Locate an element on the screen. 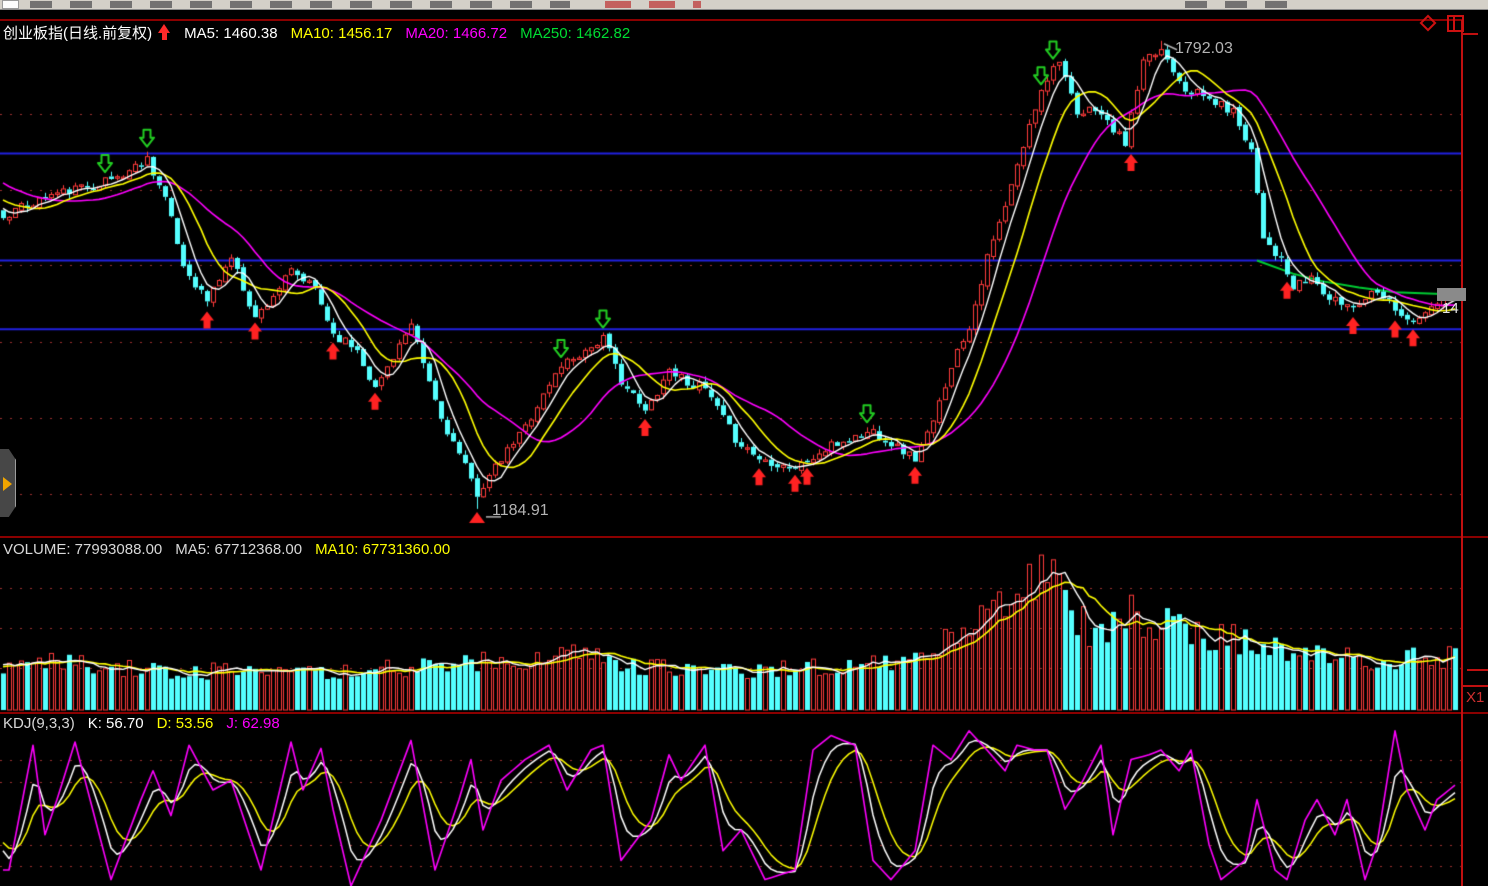 This screenshot has width=1488, height=886. kdj-pane-header: KDJ(9,3,3) K: 56.70 D: 53.56 J: 62.98 is located at coordinates (148, 723).